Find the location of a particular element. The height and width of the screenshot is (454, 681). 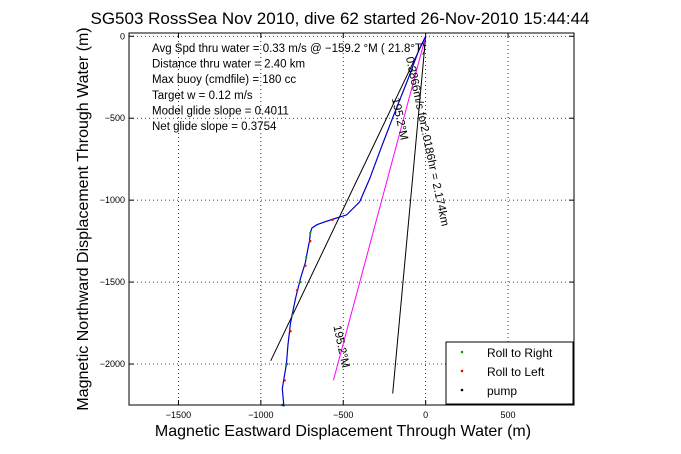

x-tick-label: 500 is located at coordinates (508, 415).